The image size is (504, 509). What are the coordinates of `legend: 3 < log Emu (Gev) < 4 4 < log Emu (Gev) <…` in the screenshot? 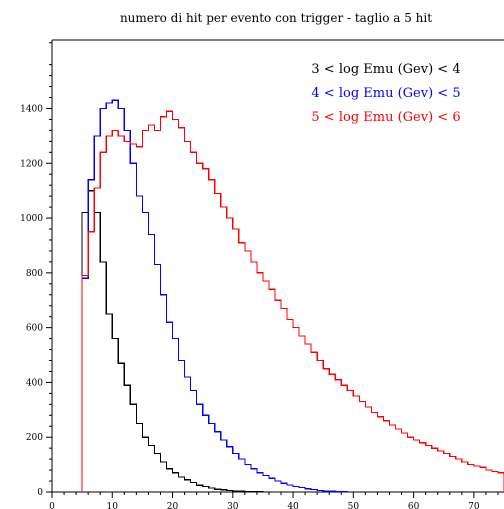 It's located at (385, 93).